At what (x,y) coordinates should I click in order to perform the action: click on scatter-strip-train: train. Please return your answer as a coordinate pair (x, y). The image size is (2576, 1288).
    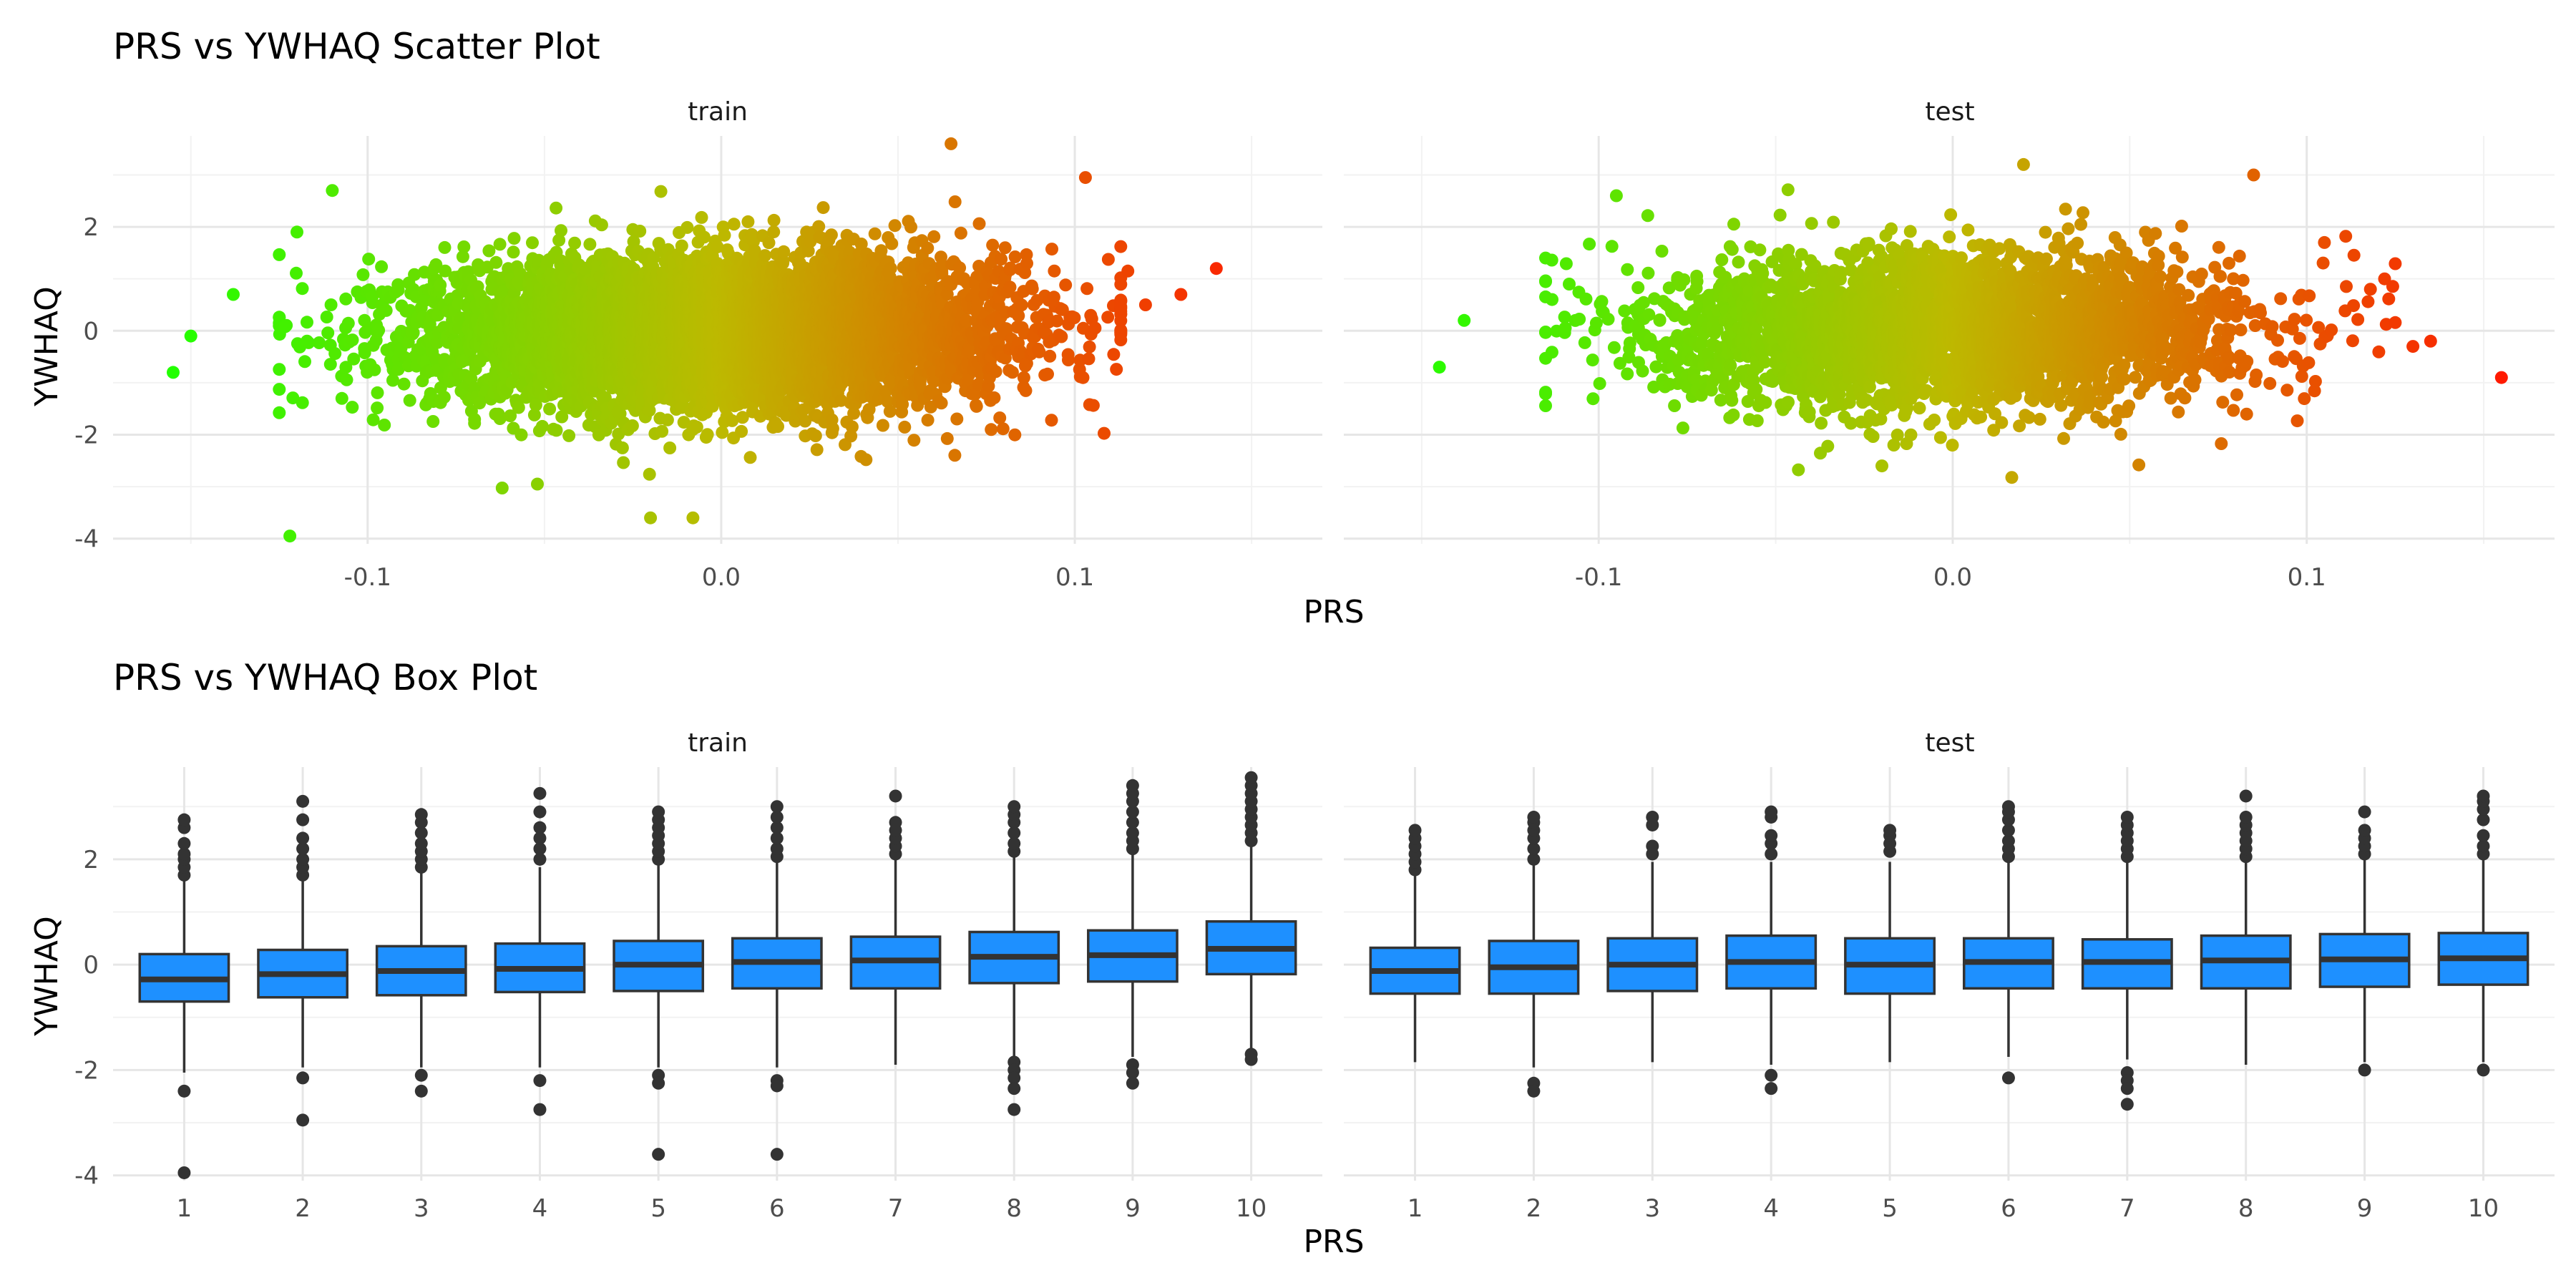
    Looking at the image, I should click on (718, 112).